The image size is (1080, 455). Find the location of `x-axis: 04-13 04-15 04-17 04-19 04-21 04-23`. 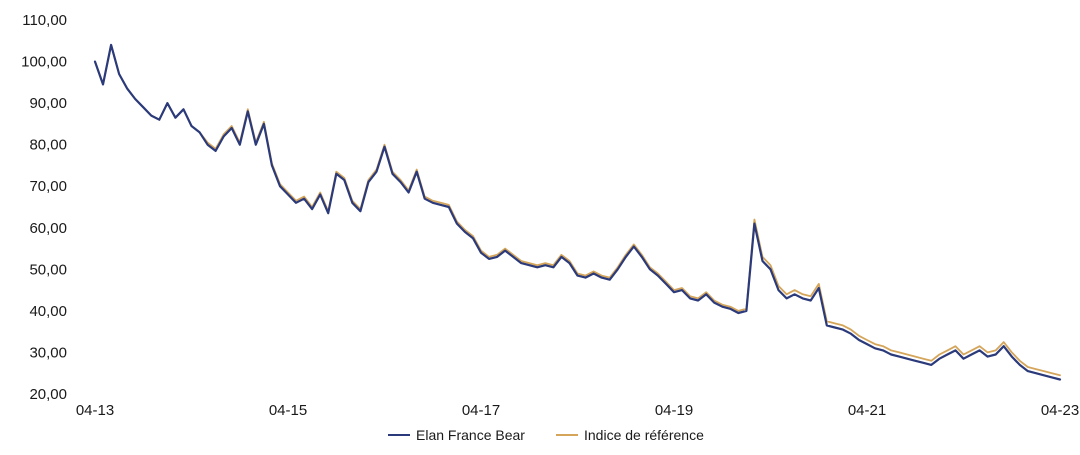

x-axis: 04-13 04-15 04-17 04-19 04-21 04-23 is located at coordinates (577, 410).